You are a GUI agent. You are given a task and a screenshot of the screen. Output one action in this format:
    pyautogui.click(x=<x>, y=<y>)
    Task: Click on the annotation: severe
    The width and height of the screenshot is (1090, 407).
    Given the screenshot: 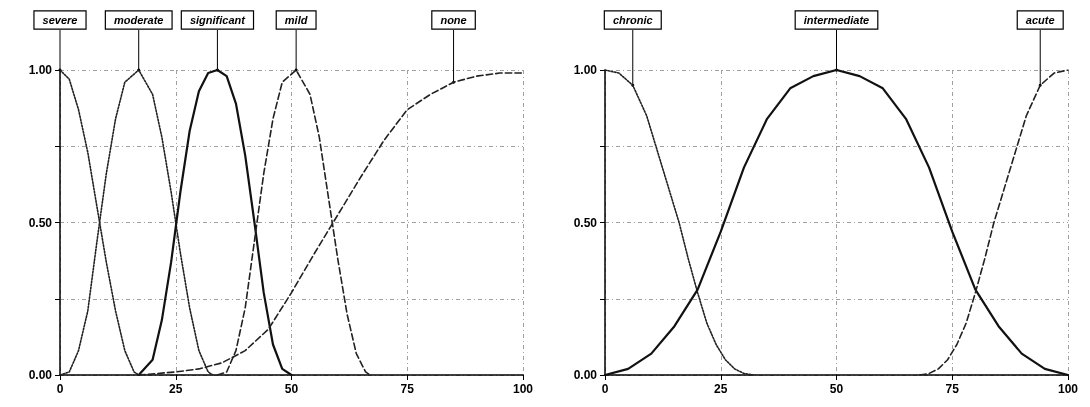 What is the action you would take?
    pyautogui.click(x=60, y=20)
    